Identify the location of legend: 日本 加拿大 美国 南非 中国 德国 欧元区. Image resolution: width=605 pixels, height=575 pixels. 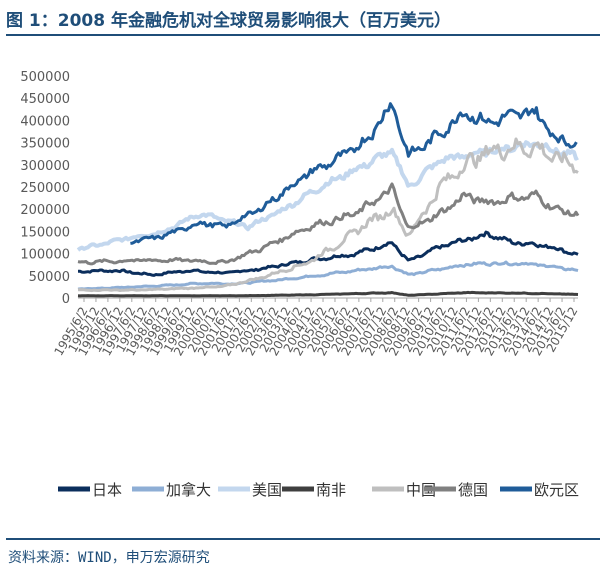
(318, 490).